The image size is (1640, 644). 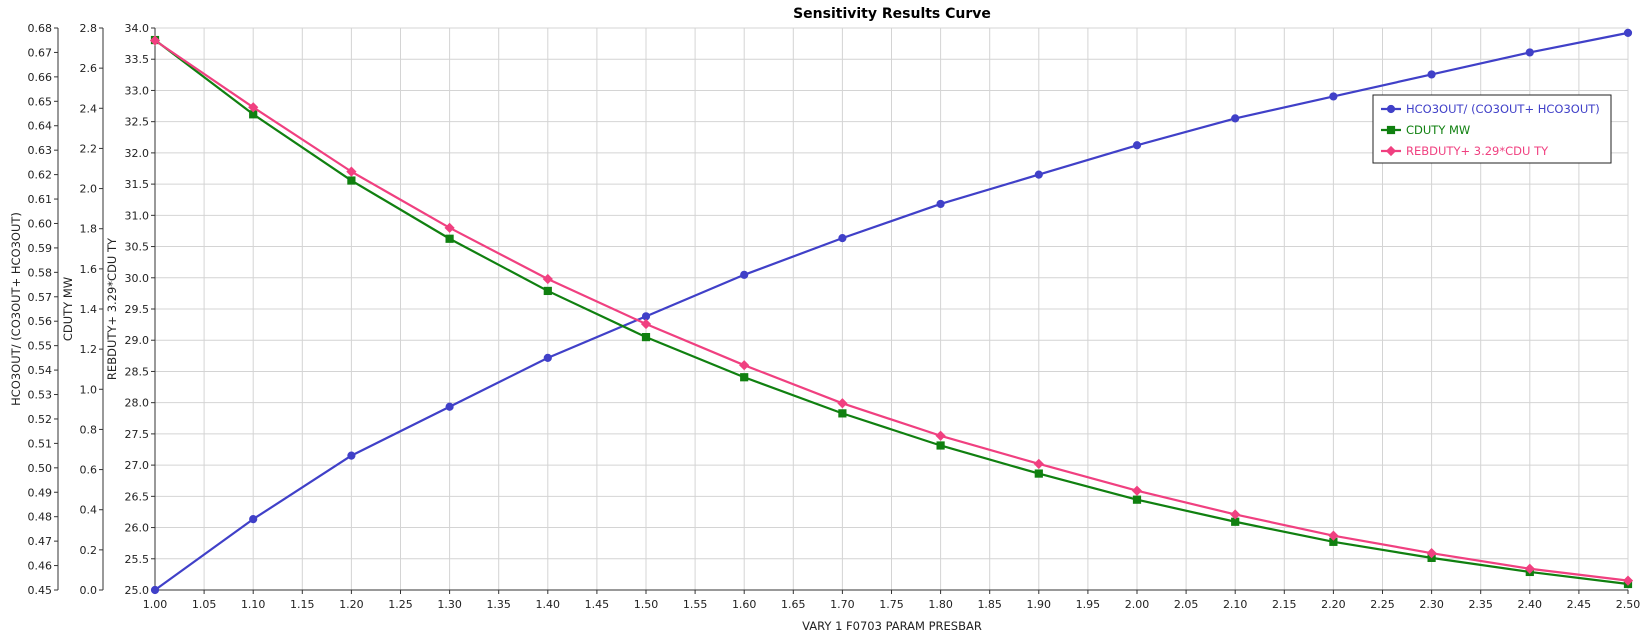 What do you see at coordinates (137, 278) in the screenshot?
I see `ax3-tick-label: 30.0` at bounding box center [137, 278].